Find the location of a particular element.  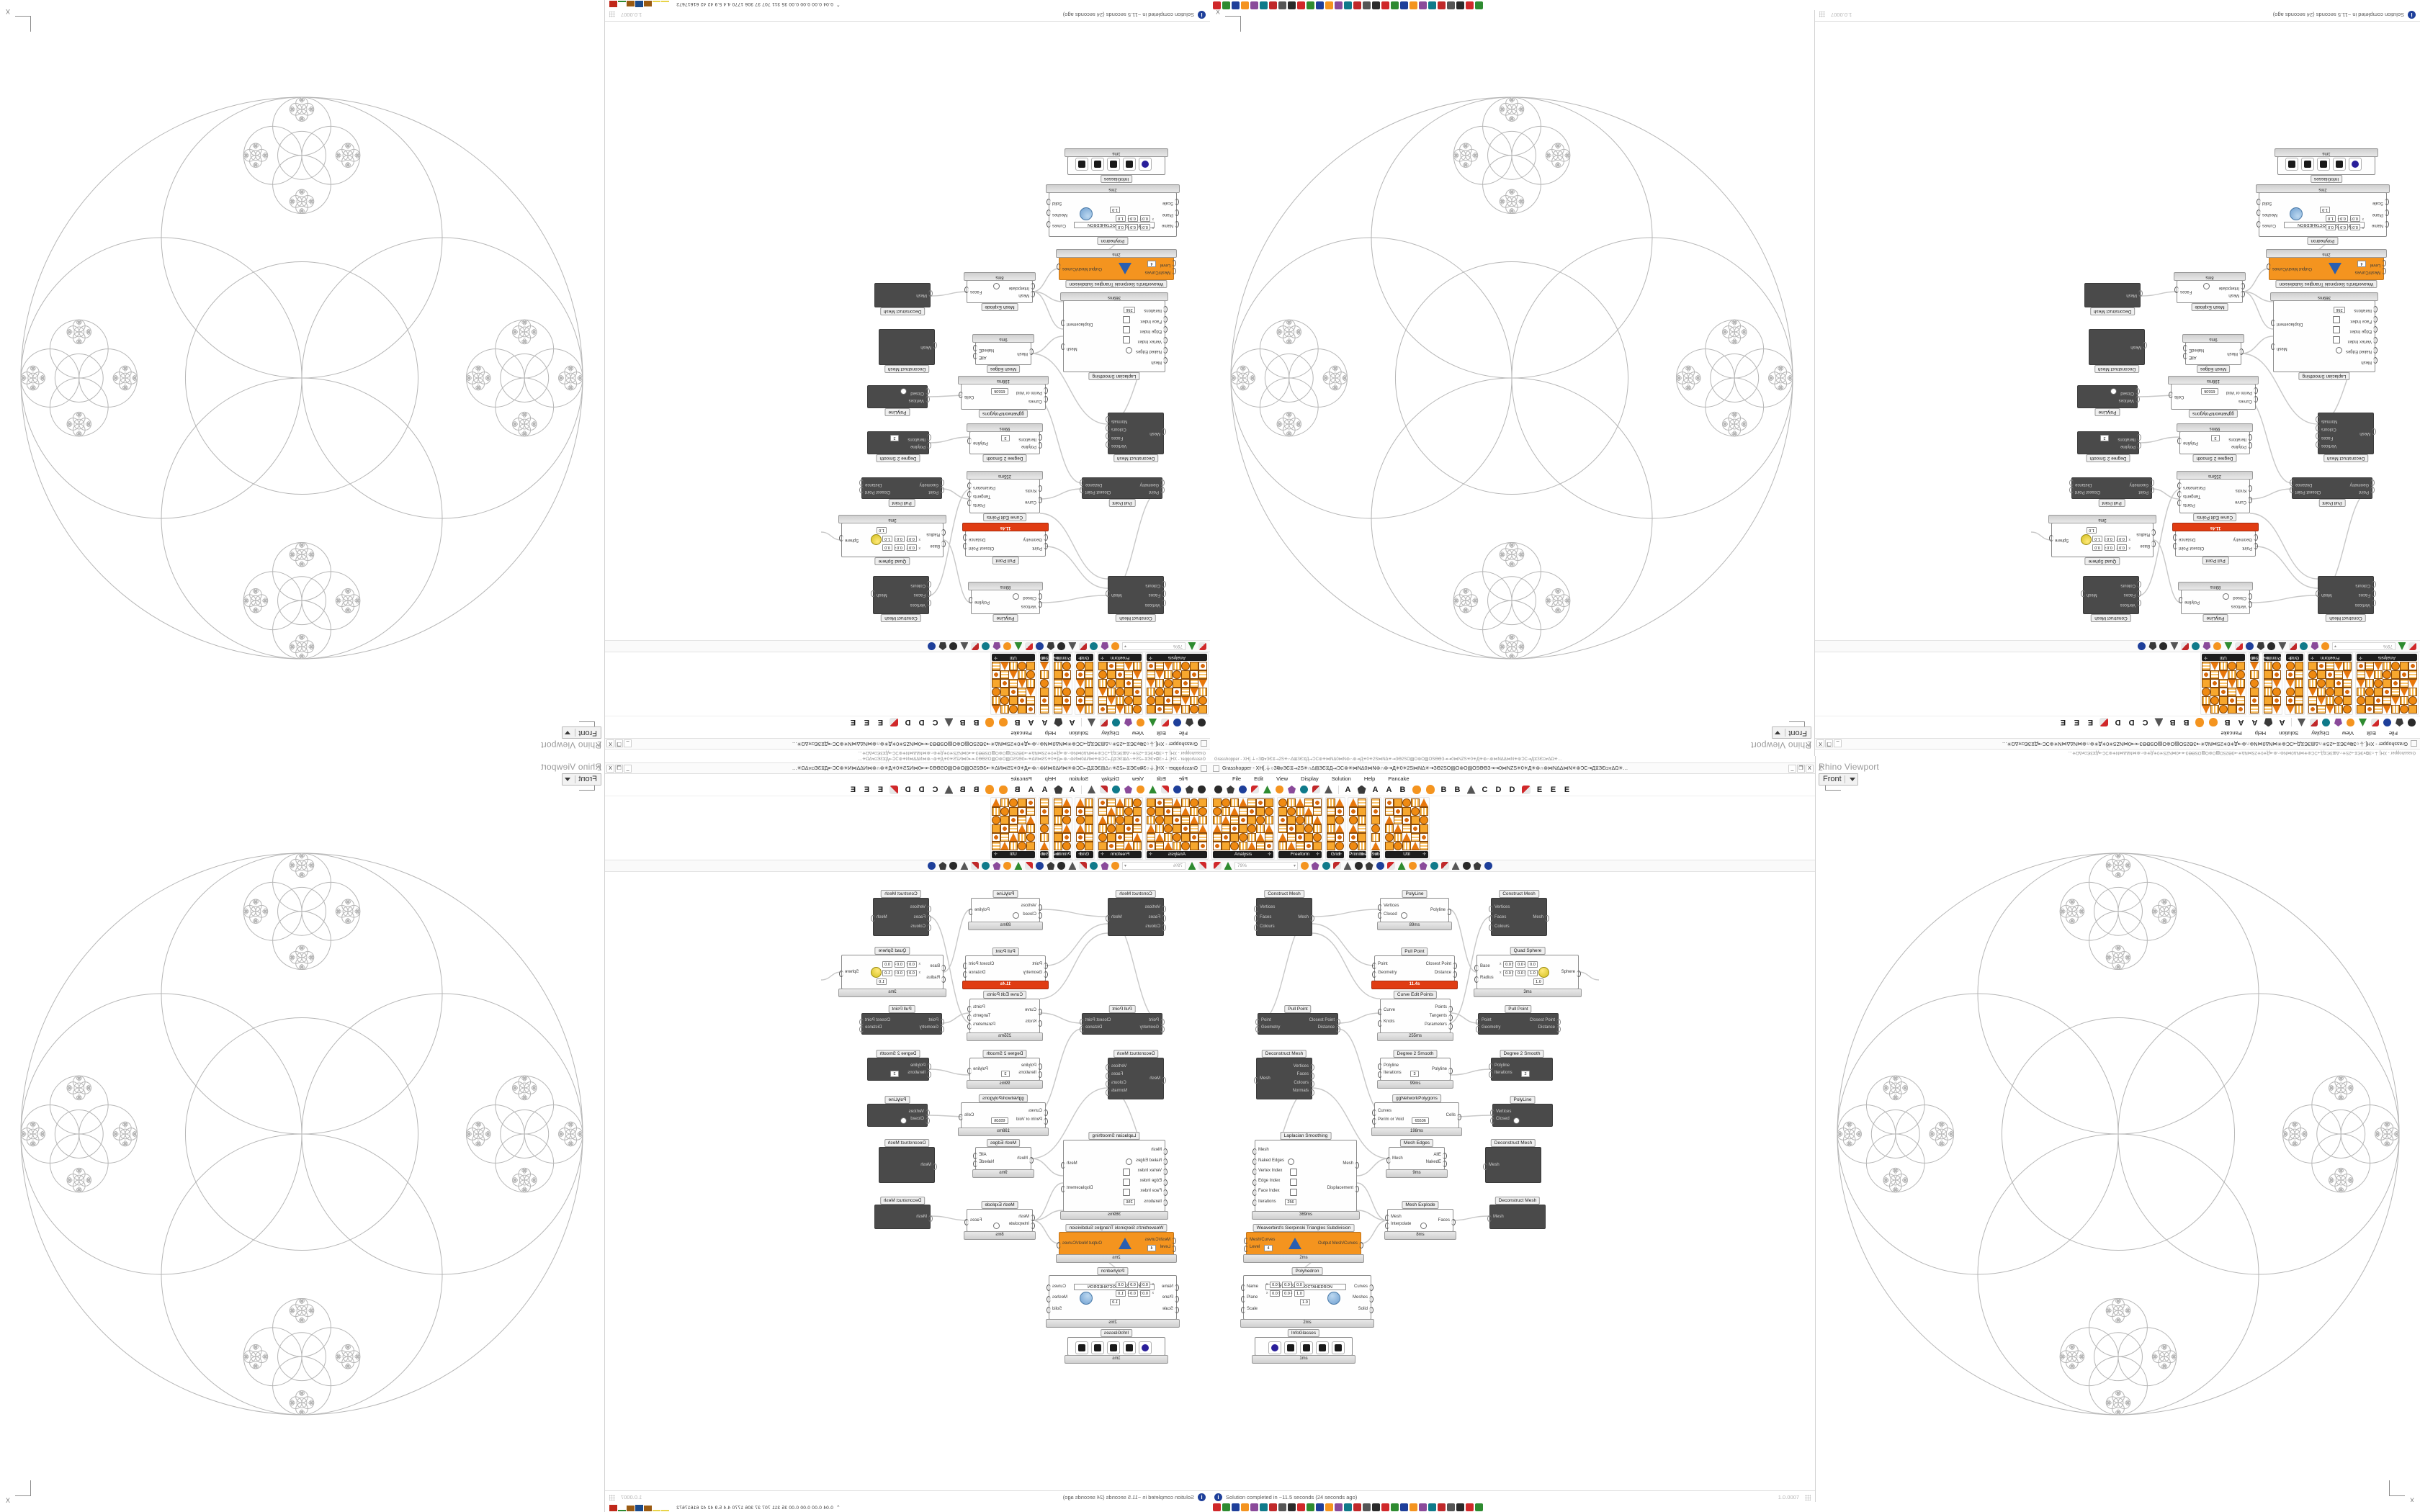

chevron-down-icon is located at coordinates (1778, 733).